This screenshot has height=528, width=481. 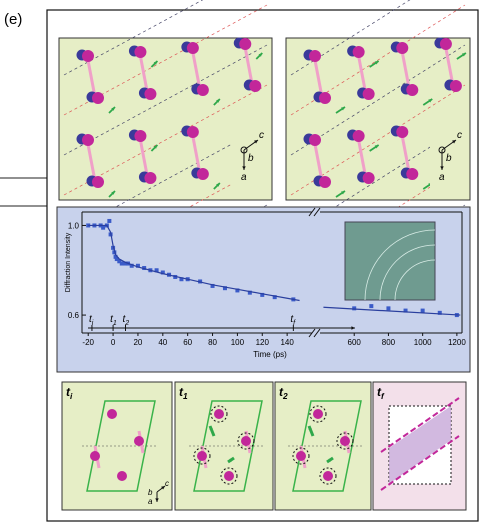 I want to click on x-tick-label: 20, so click(x=137, y=342).